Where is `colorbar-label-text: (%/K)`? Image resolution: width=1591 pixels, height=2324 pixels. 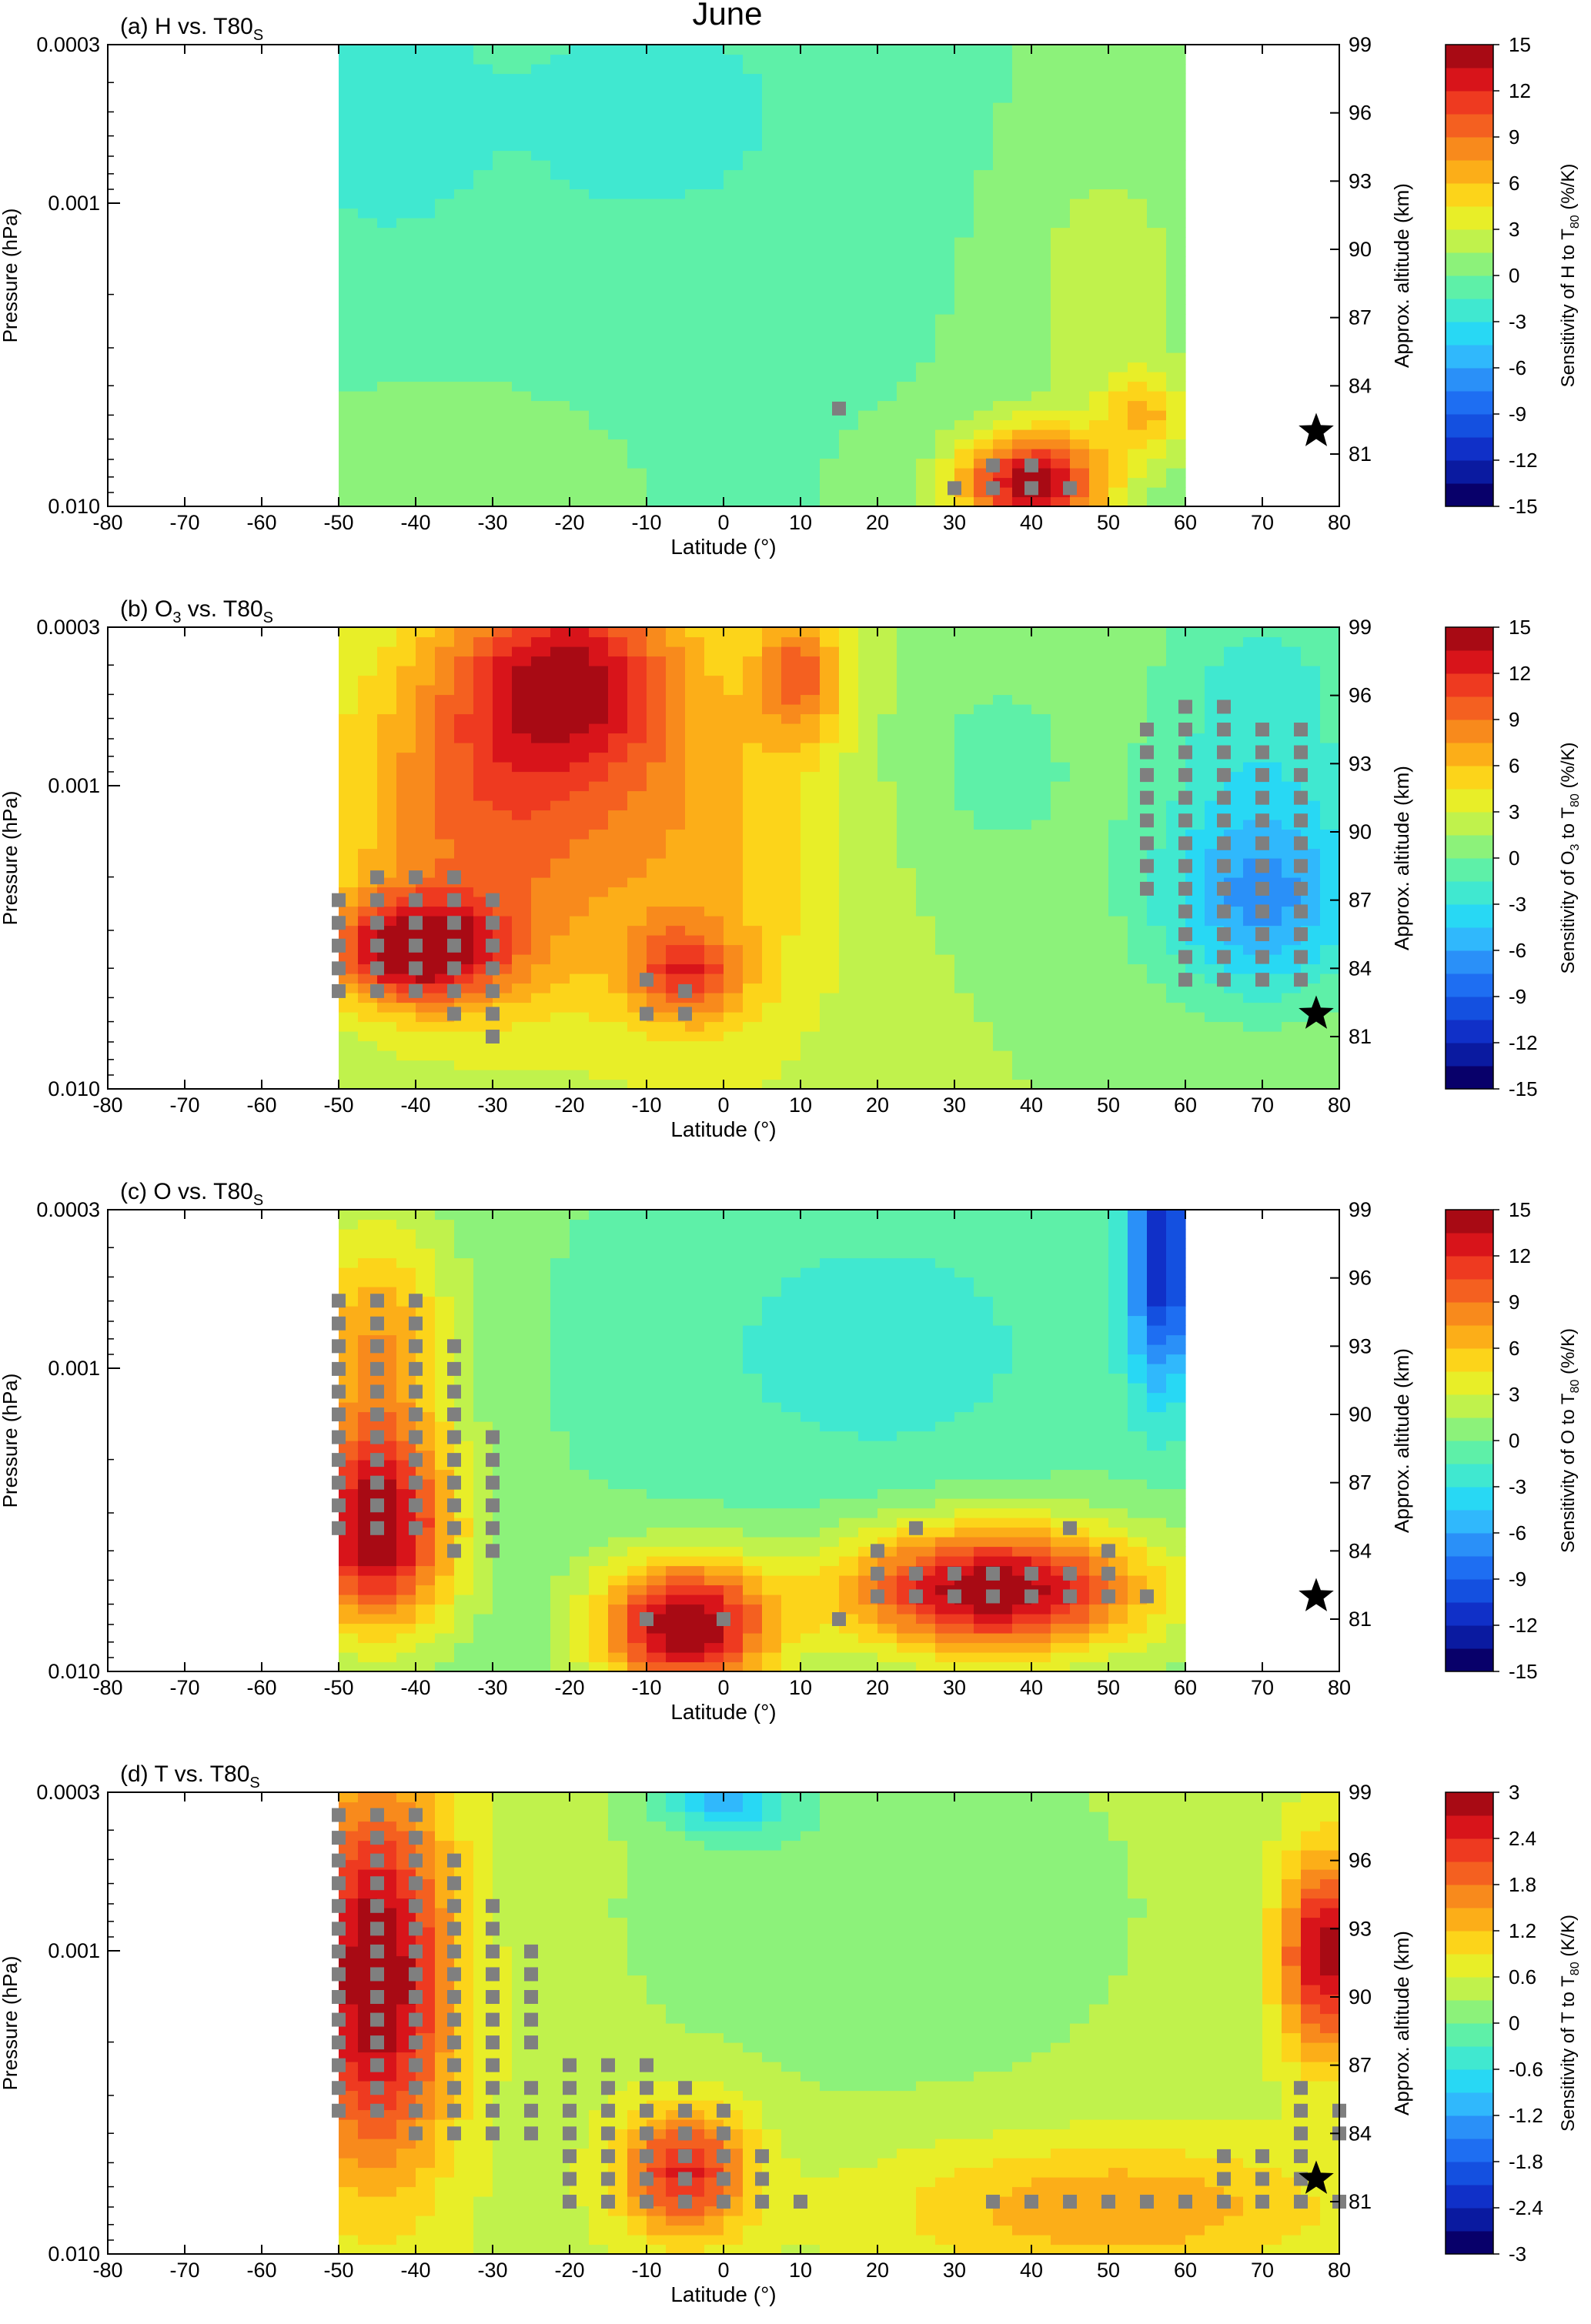
colorbar-label-text: (%/K) is located at coordinates (1568, 189).